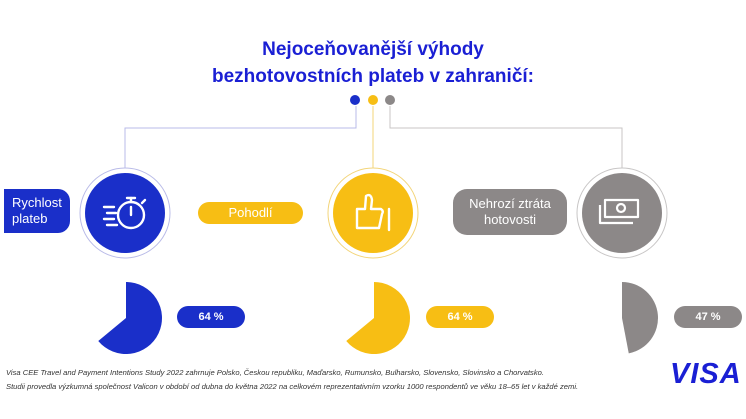  Describe the element at coordinates (211, 317) in the screenshot. I see `percent-badge-rychlost: 64 %` at that location.